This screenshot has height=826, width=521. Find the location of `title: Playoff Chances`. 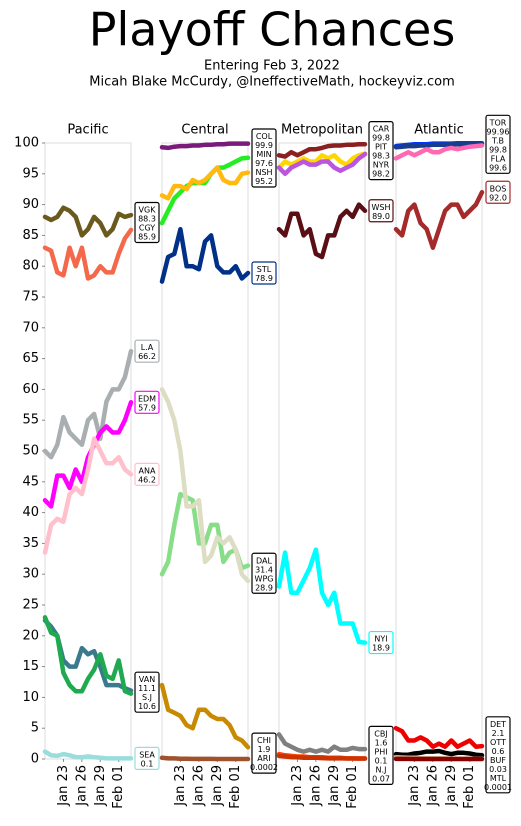

title: Playoff Chances is located at coordinates (272, 30).